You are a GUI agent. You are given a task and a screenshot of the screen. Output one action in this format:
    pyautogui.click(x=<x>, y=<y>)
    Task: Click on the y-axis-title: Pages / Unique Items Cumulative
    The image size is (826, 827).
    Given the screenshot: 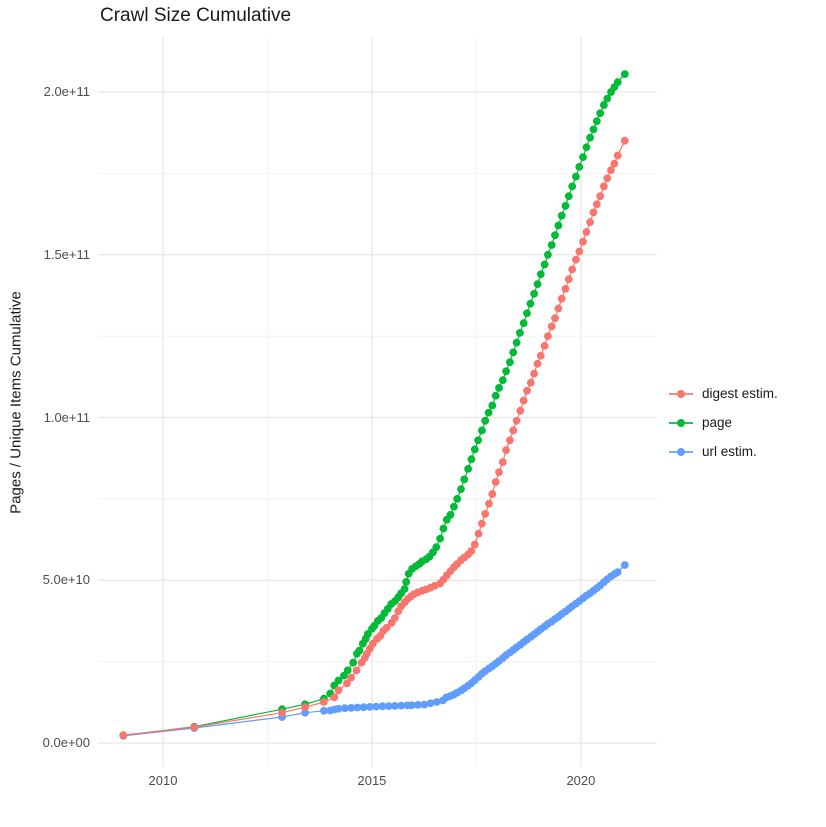 What is the action you would take?
    pyautogui.click(x=16, y=402)
    